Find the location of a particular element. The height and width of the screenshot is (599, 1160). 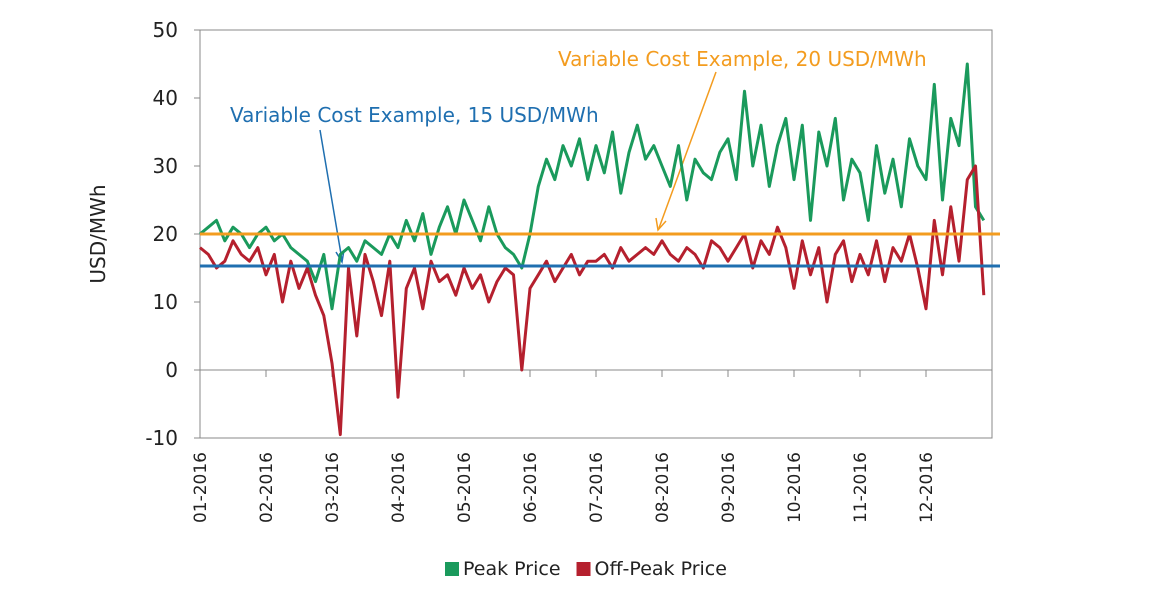

y-tick-label: 0 is located at coordinates (171, 370).